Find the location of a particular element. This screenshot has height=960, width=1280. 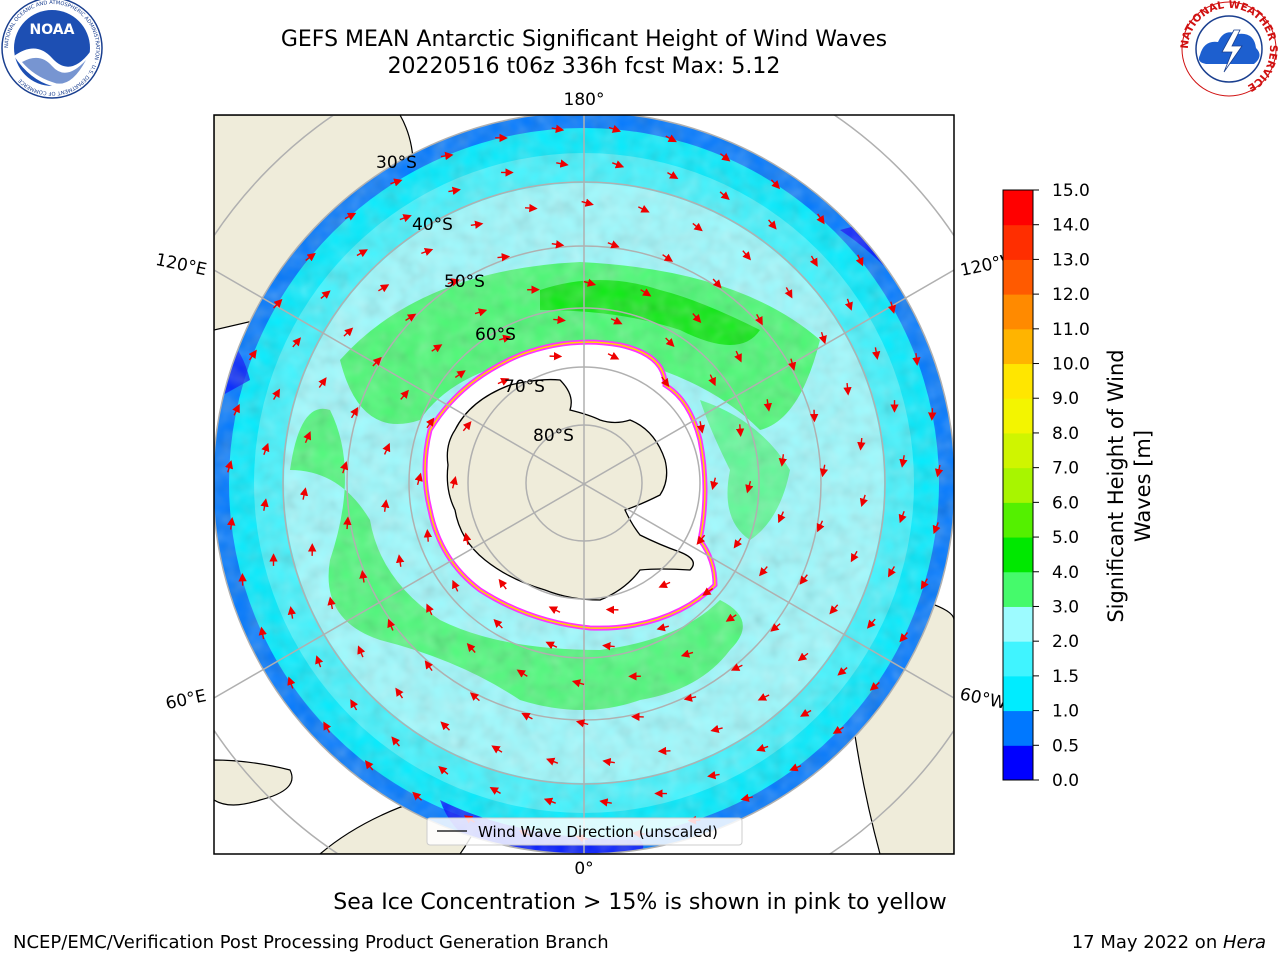

lat-label-70s: 70°S is located at coordinates (524, 387).